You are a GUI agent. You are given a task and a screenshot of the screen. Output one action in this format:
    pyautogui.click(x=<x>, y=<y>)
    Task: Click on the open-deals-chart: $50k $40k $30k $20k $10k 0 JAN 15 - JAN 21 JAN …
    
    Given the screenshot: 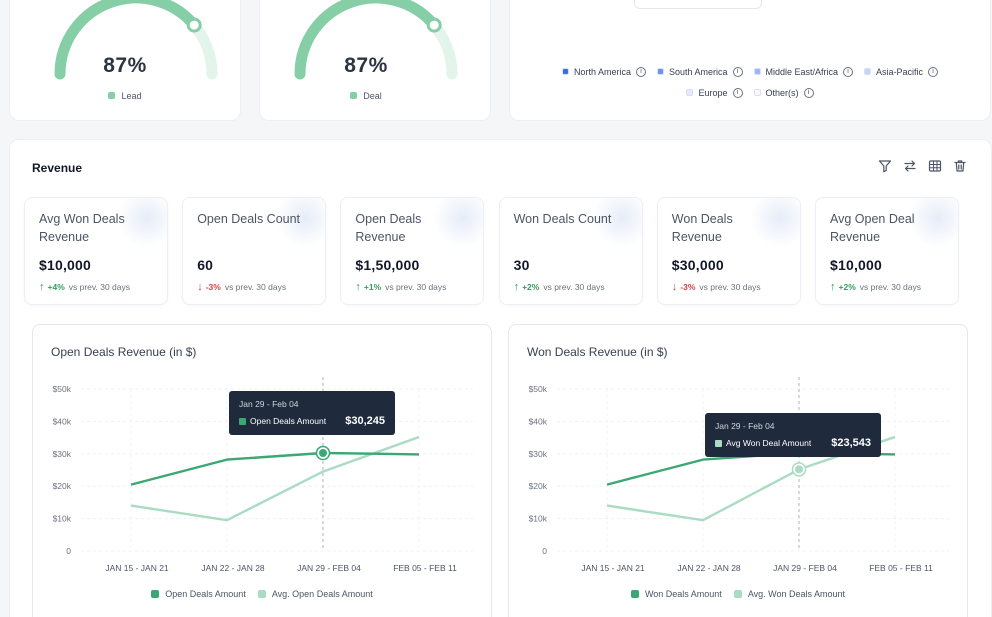 What is the action you would take?
    pyautogui.click(x=263, y=475)
    